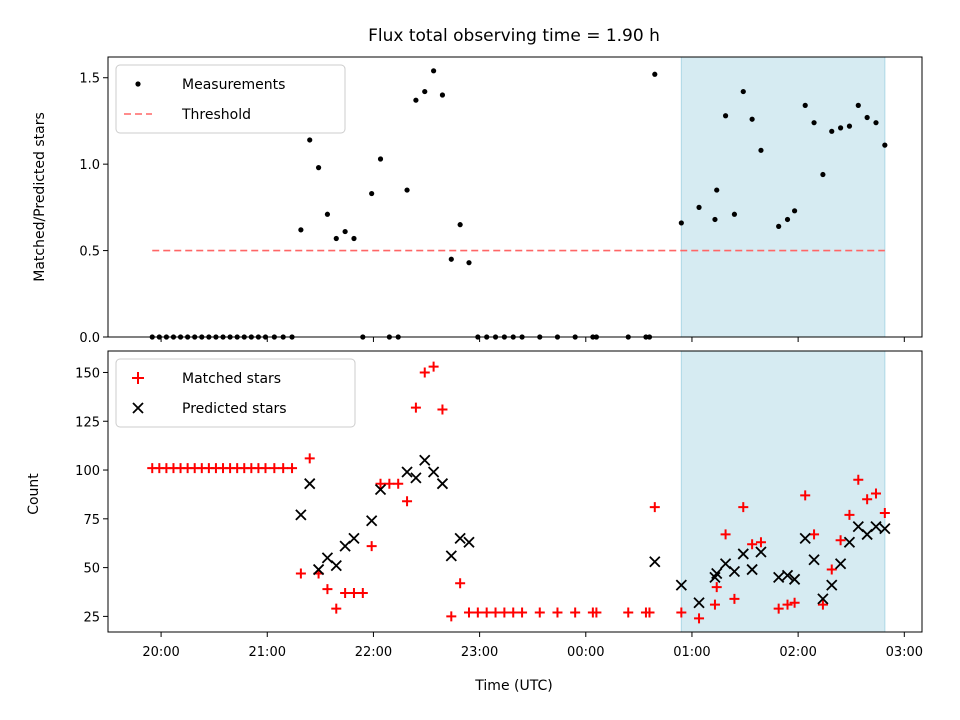 The height and width of the screenshot is (720, 960). Describe the element at coordinates (138, 84) in the screenshot. I see `legend-marker-measurements` at that location.